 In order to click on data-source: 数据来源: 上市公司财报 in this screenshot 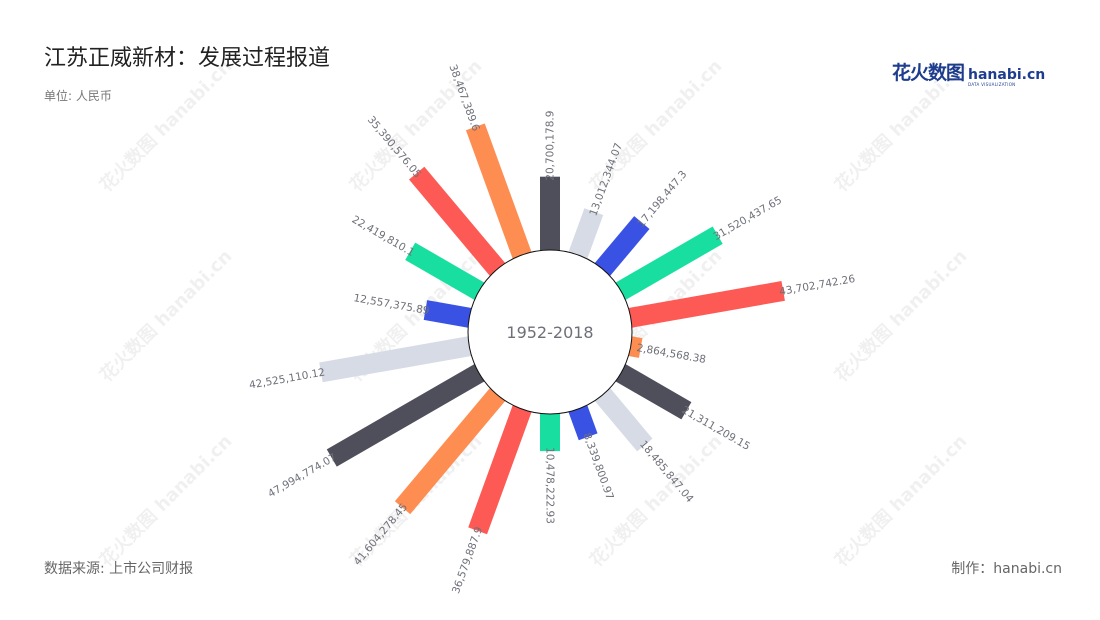, I will do `click(119, 569)`.